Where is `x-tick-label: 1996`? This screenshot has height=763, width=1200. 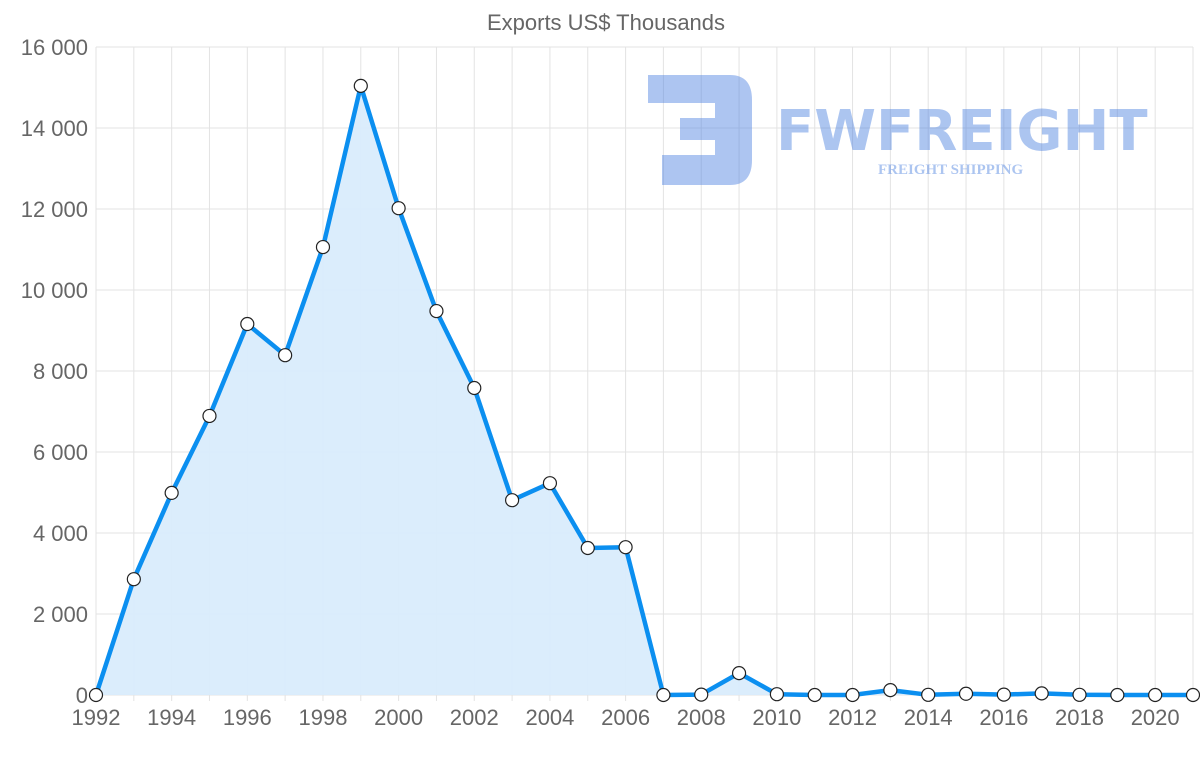
x-tick-label: 1996 is located at coordinates (247, 717).